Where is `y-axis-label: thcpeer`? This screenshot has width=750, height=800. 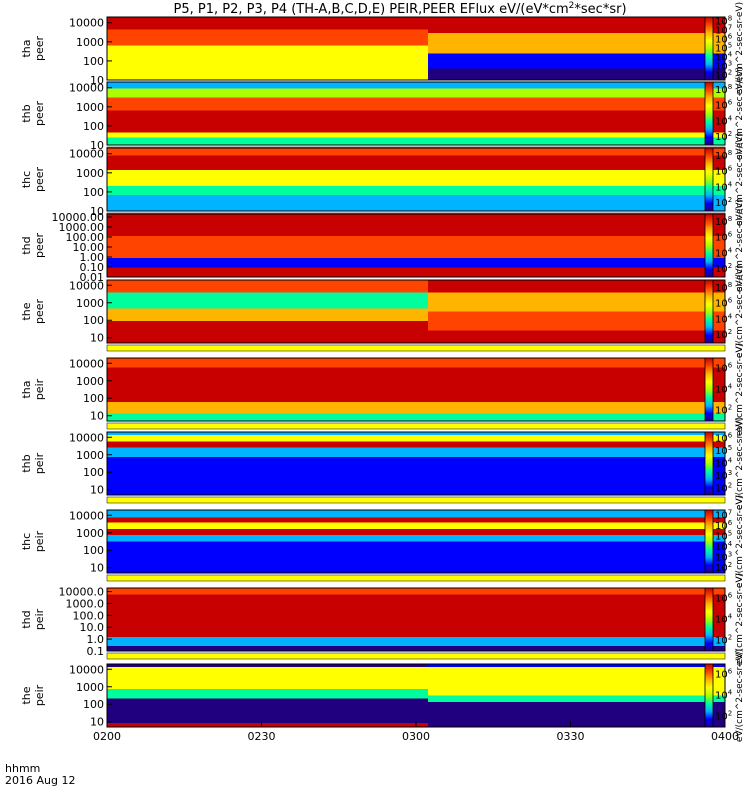 y-axis-label: thcpeer is located at coordinates (33, 180).